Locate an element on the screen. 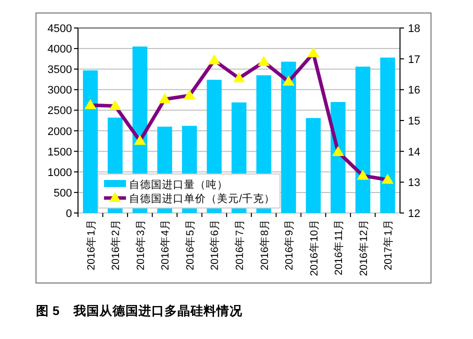  y-tick-label: 2500 is located at coordinates (60, 111).